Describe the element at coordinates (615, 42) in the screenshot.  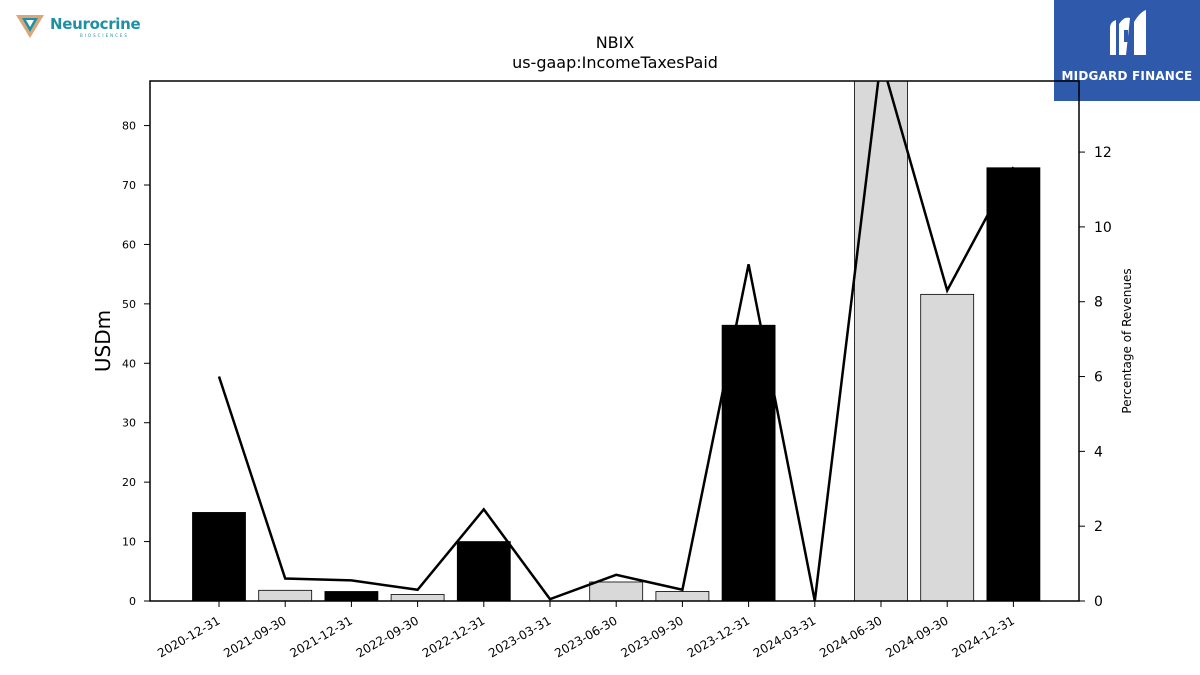
I see `chart-title: NBIX` at that location.